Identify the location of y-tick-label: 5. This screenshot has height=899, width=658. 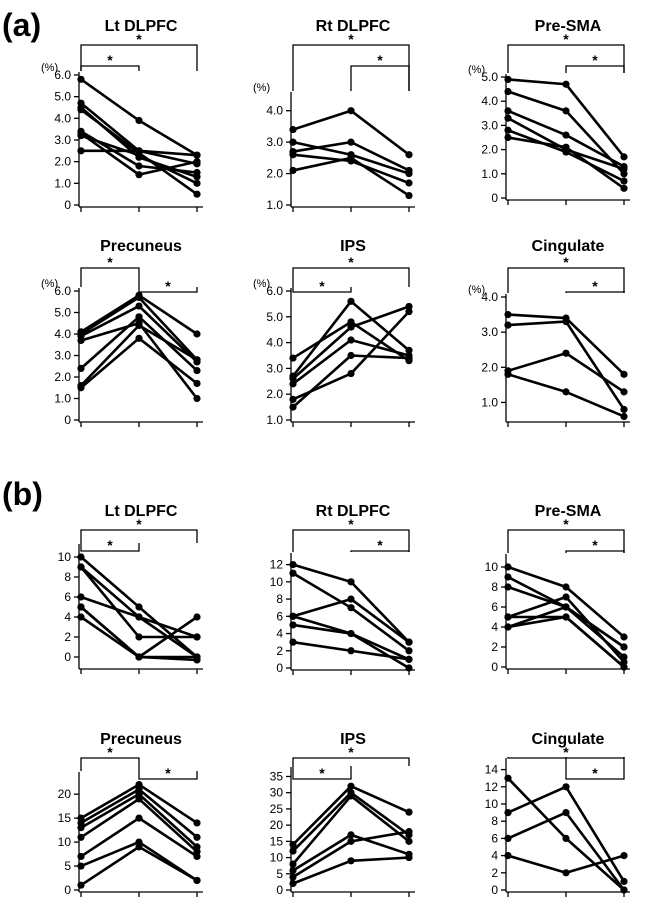
(67, 866).